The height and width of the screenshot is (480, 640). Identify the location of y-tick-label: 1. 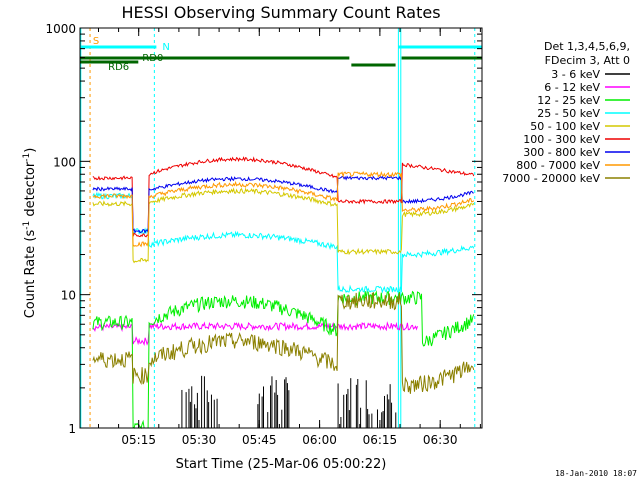
(72, 429).